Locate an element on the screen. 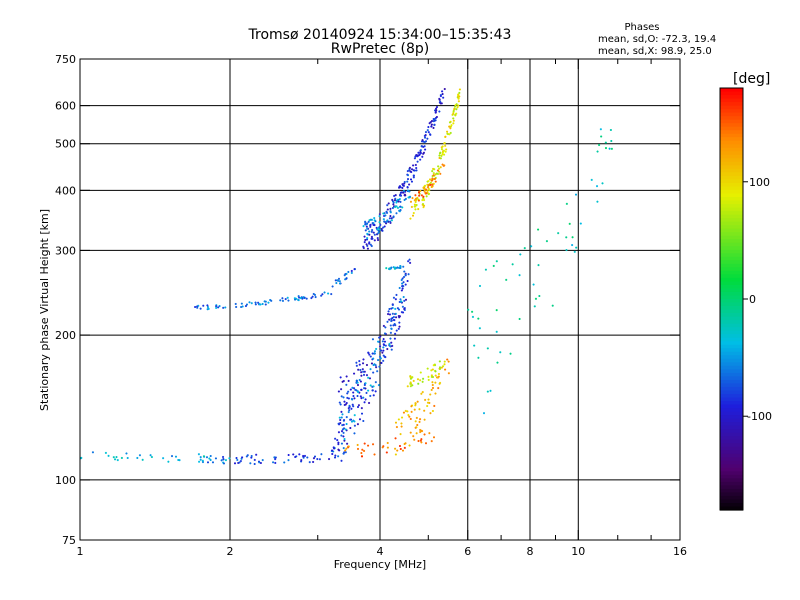  y-tick-label: 500 is located at coordinates (65, 144).